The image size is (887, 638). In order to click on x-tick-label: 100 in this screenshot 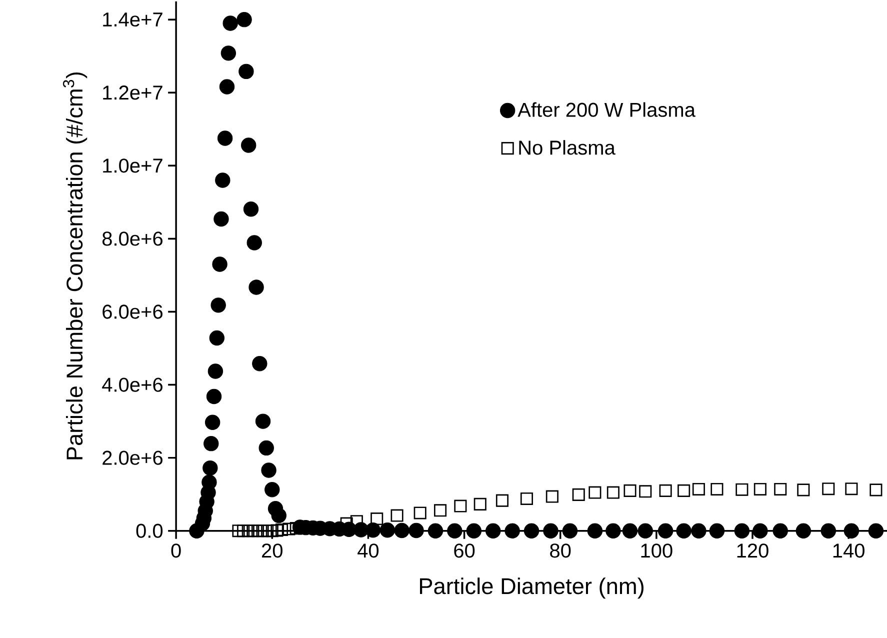, I will do `click(656, 551)`.